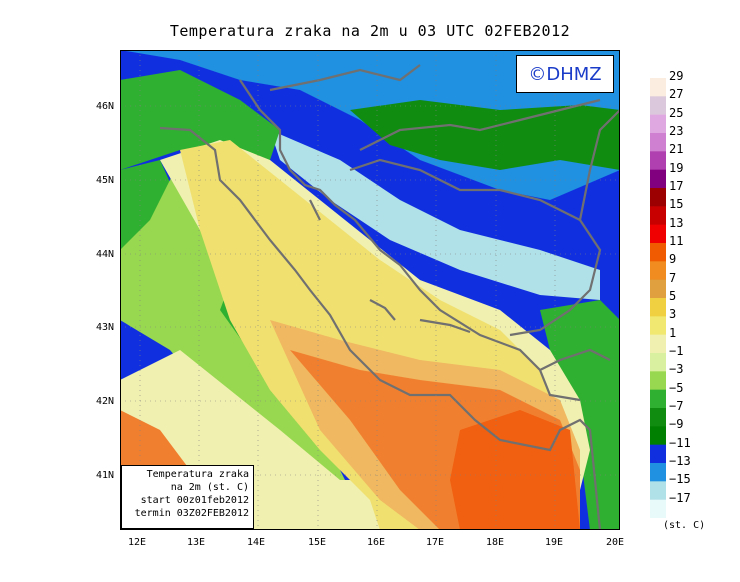 Image resolution: width=740 pixels, height=582 pixels. Describe the element at coordinates (680, 479) in the screenshot. I see `legend-label: −15` at that location.